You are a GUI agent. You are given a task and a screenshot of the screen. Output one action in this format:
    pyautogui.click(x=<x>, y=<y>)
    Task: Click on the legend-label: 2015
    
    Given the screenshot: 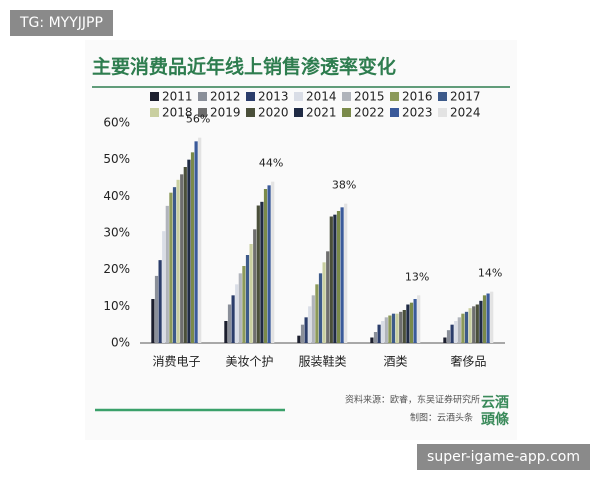 What is the action you would take?
    pyautogui.click(x=369, y=97)
    